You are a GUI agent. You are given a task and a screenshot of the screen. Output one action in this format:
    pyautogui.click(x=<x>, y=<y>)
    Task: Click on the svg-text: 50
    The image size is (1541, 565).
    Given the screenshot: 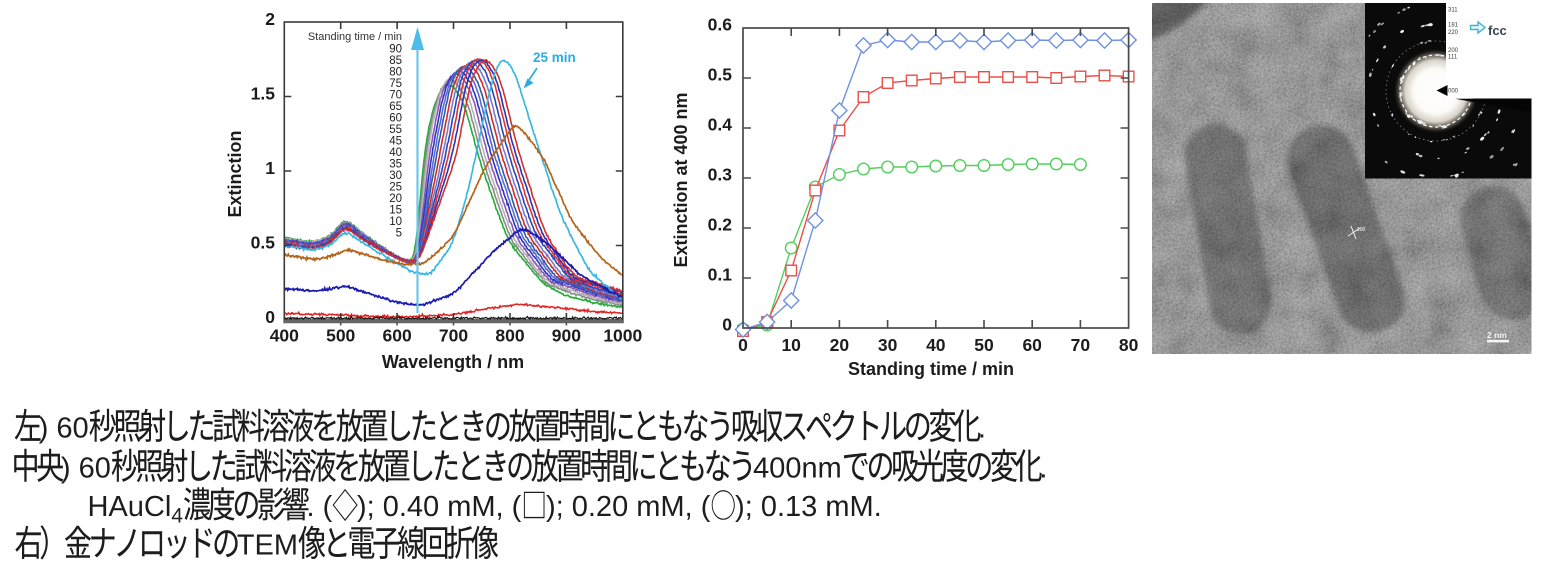 What is the action you would take?
    pyautogui.click(x=984, y=345)
    